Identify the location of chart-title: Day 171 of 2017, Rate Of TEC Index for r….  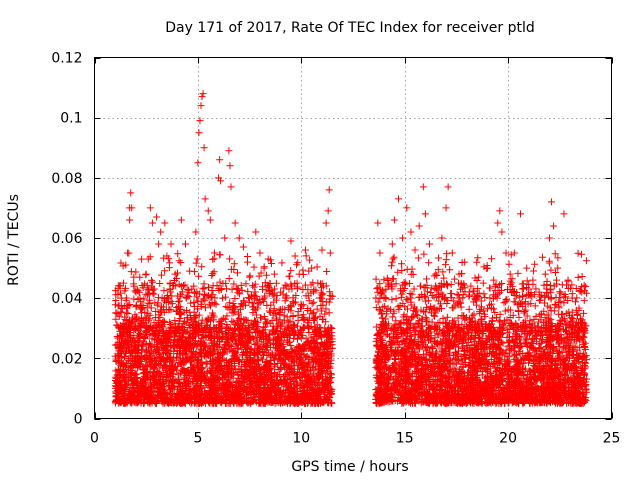
(350, 28).